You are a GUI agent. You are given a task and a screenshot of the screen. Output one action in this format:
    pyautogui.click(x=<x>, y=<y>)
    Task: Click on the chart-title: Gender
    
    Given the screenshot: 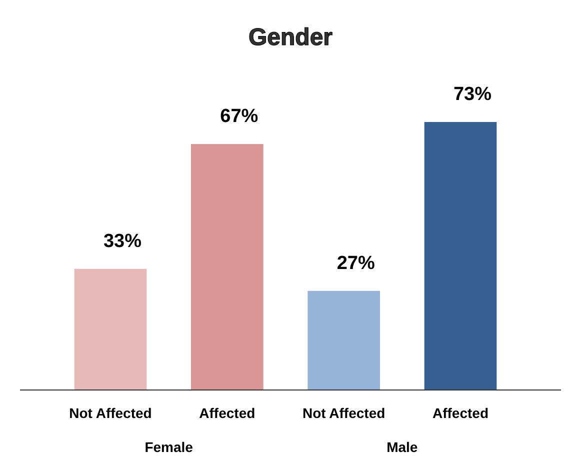 What is the action you would take?
    pyautogui.click(x=290, y=37)
    